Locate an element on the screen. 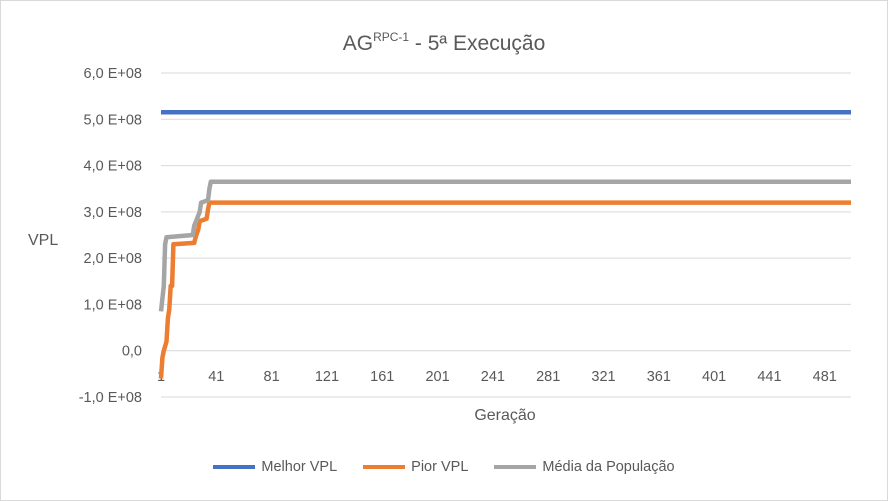 The image size is (888, 501). x-tick-label: 281 is located at coordinates (548, 377).